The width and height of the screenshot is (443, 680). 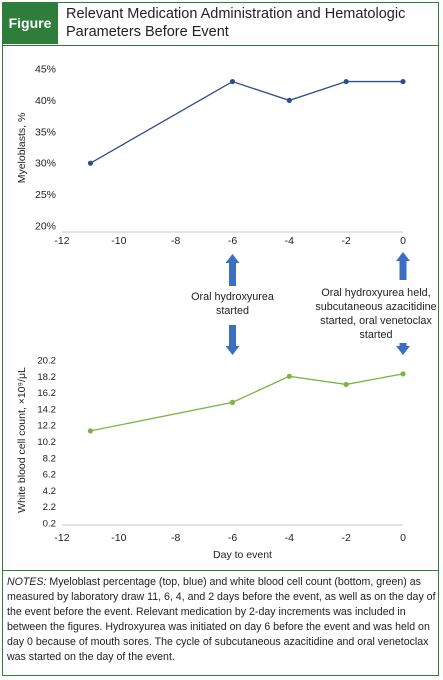 I want to click on bottom-x-tick-label: -2, so click(x=345, y=538).